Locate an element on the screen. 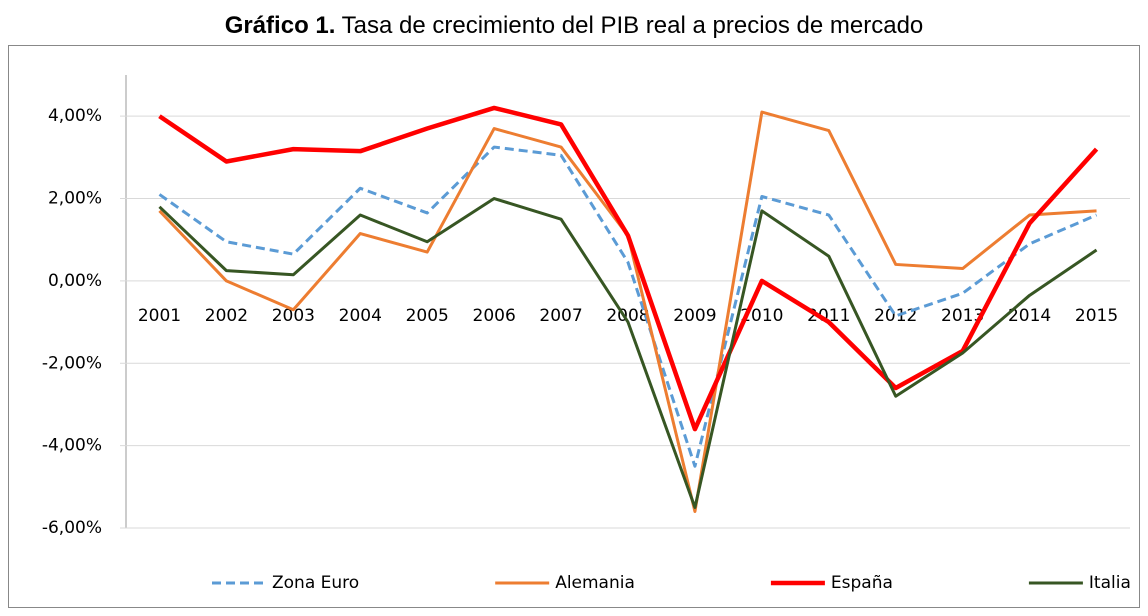  x-tick-label: 2003 is located at coordinates (293, 316).